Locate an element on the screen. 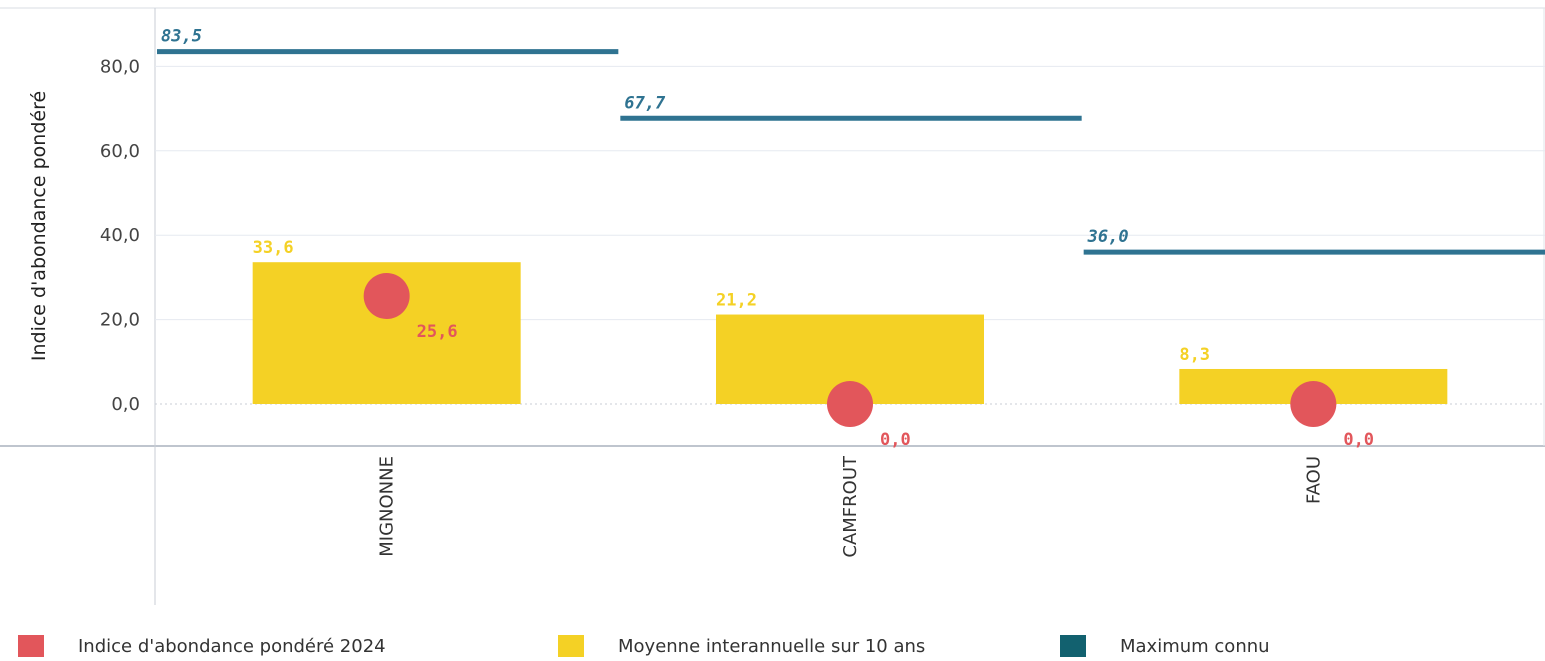 Image resolution: width=1545 pixels, height=661 pixels. y-tick-label: 40,0 is located at coordinates (120, 235).